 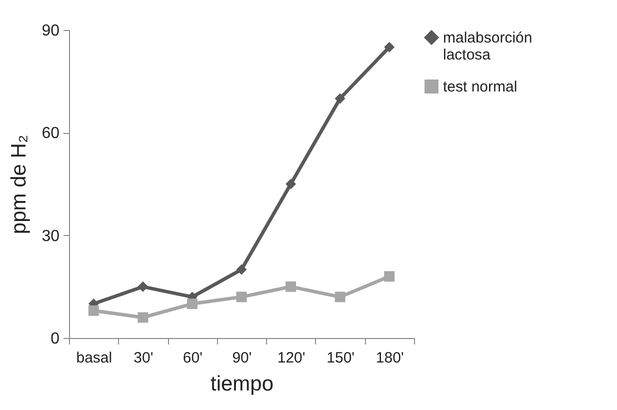 I want to click on x-tick-label: 90', so click(x=242, y=358).